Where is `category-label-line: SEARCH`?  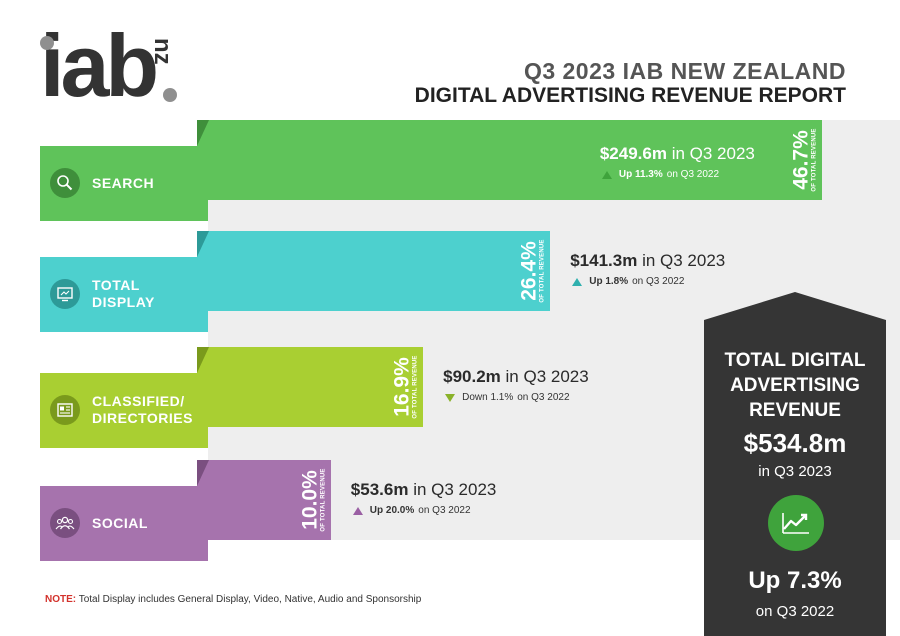
category-label-line: SEARCH is located at coordinates (123, 183).